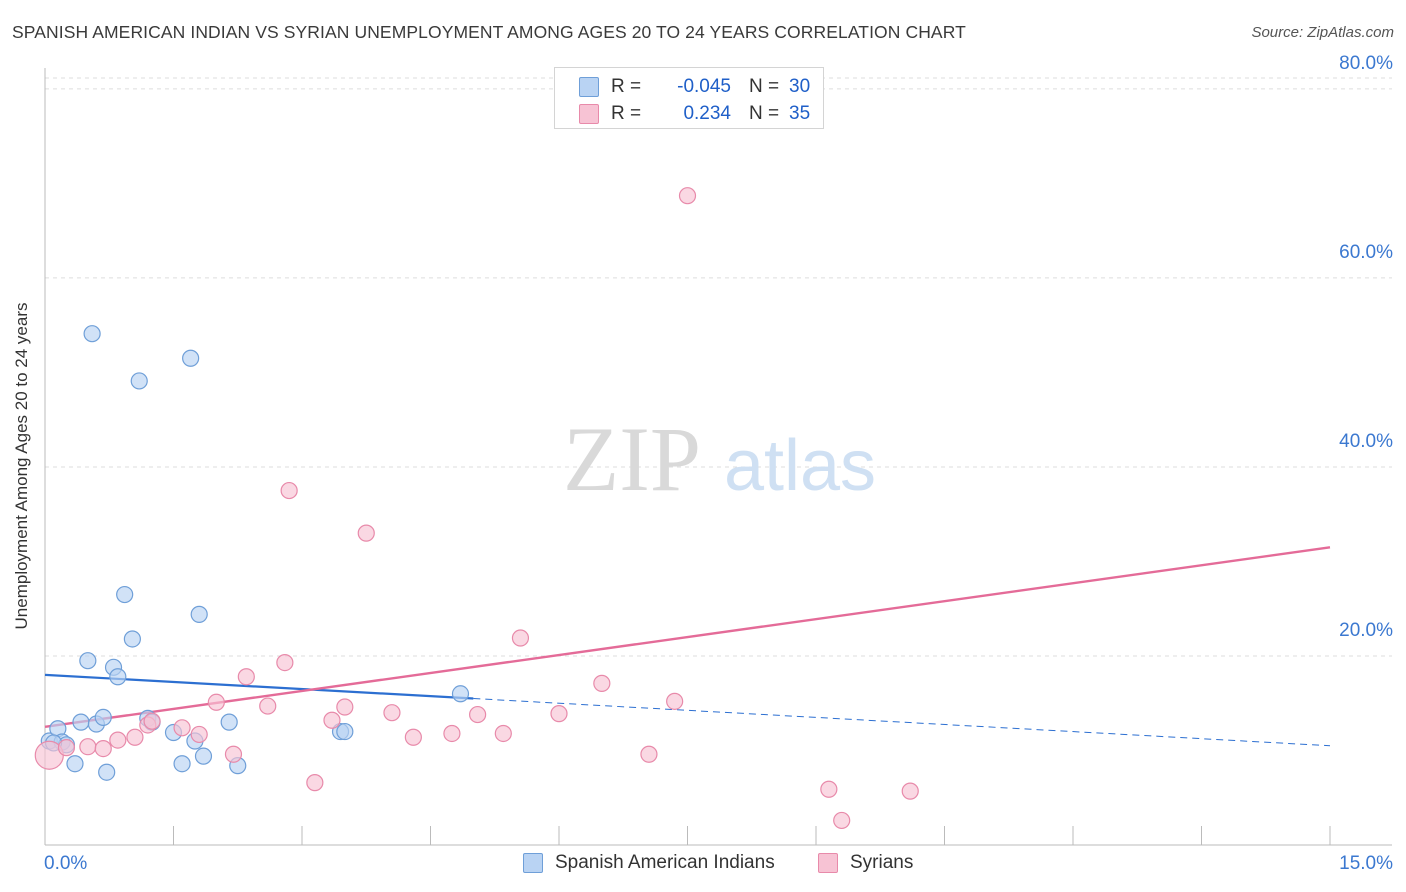  Describe the element at coordinates (589, 114) in the screenshot. I see `swatch-pink-icon` at that location.